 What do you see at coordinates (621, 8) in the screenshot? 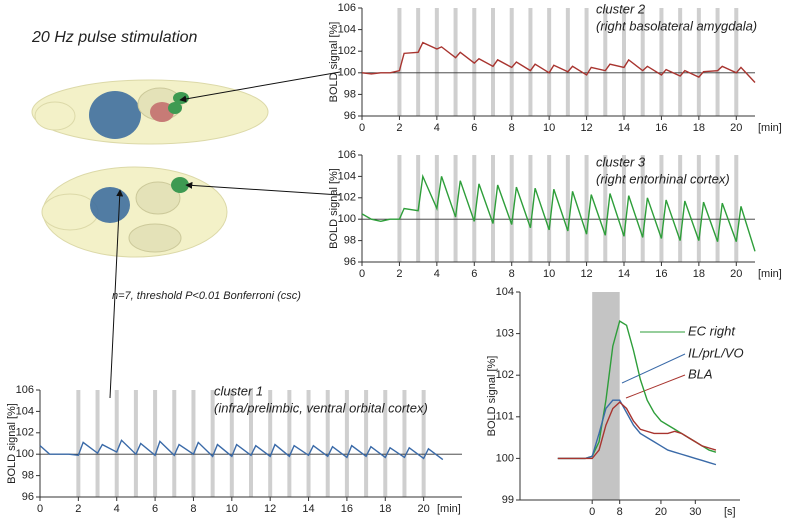
I see `chart-title: cluster 2` at bounding box center [621, 8].